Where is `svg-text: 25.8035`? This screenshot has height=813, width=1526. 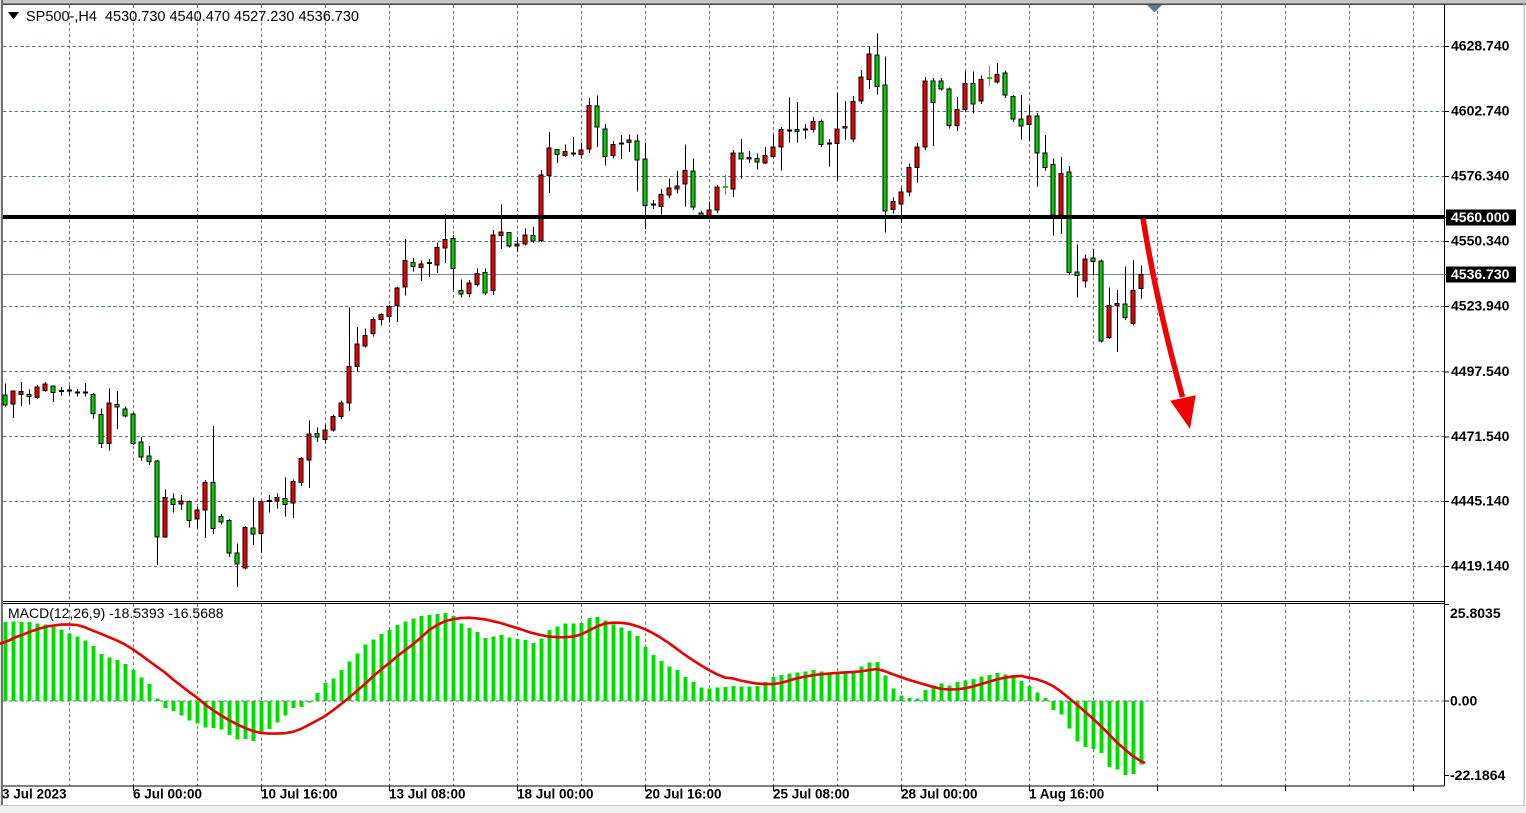 svg-text: 25.8035 is located at coordinates (1475, 613).